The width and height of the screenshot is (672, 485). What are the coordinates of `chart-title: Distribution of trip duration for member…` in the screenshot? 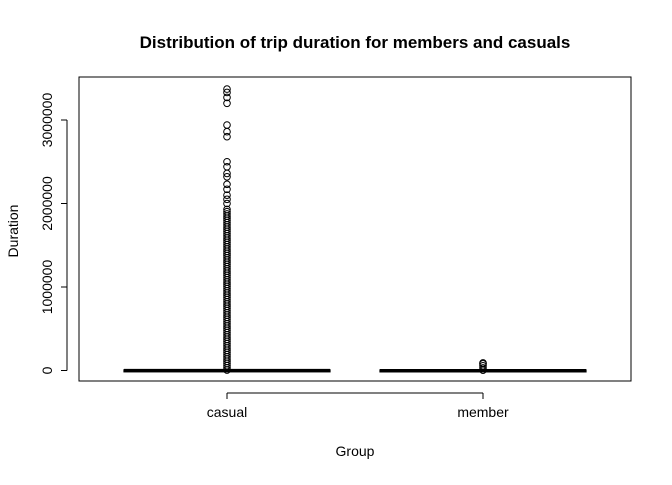 It's located at (355, 42).